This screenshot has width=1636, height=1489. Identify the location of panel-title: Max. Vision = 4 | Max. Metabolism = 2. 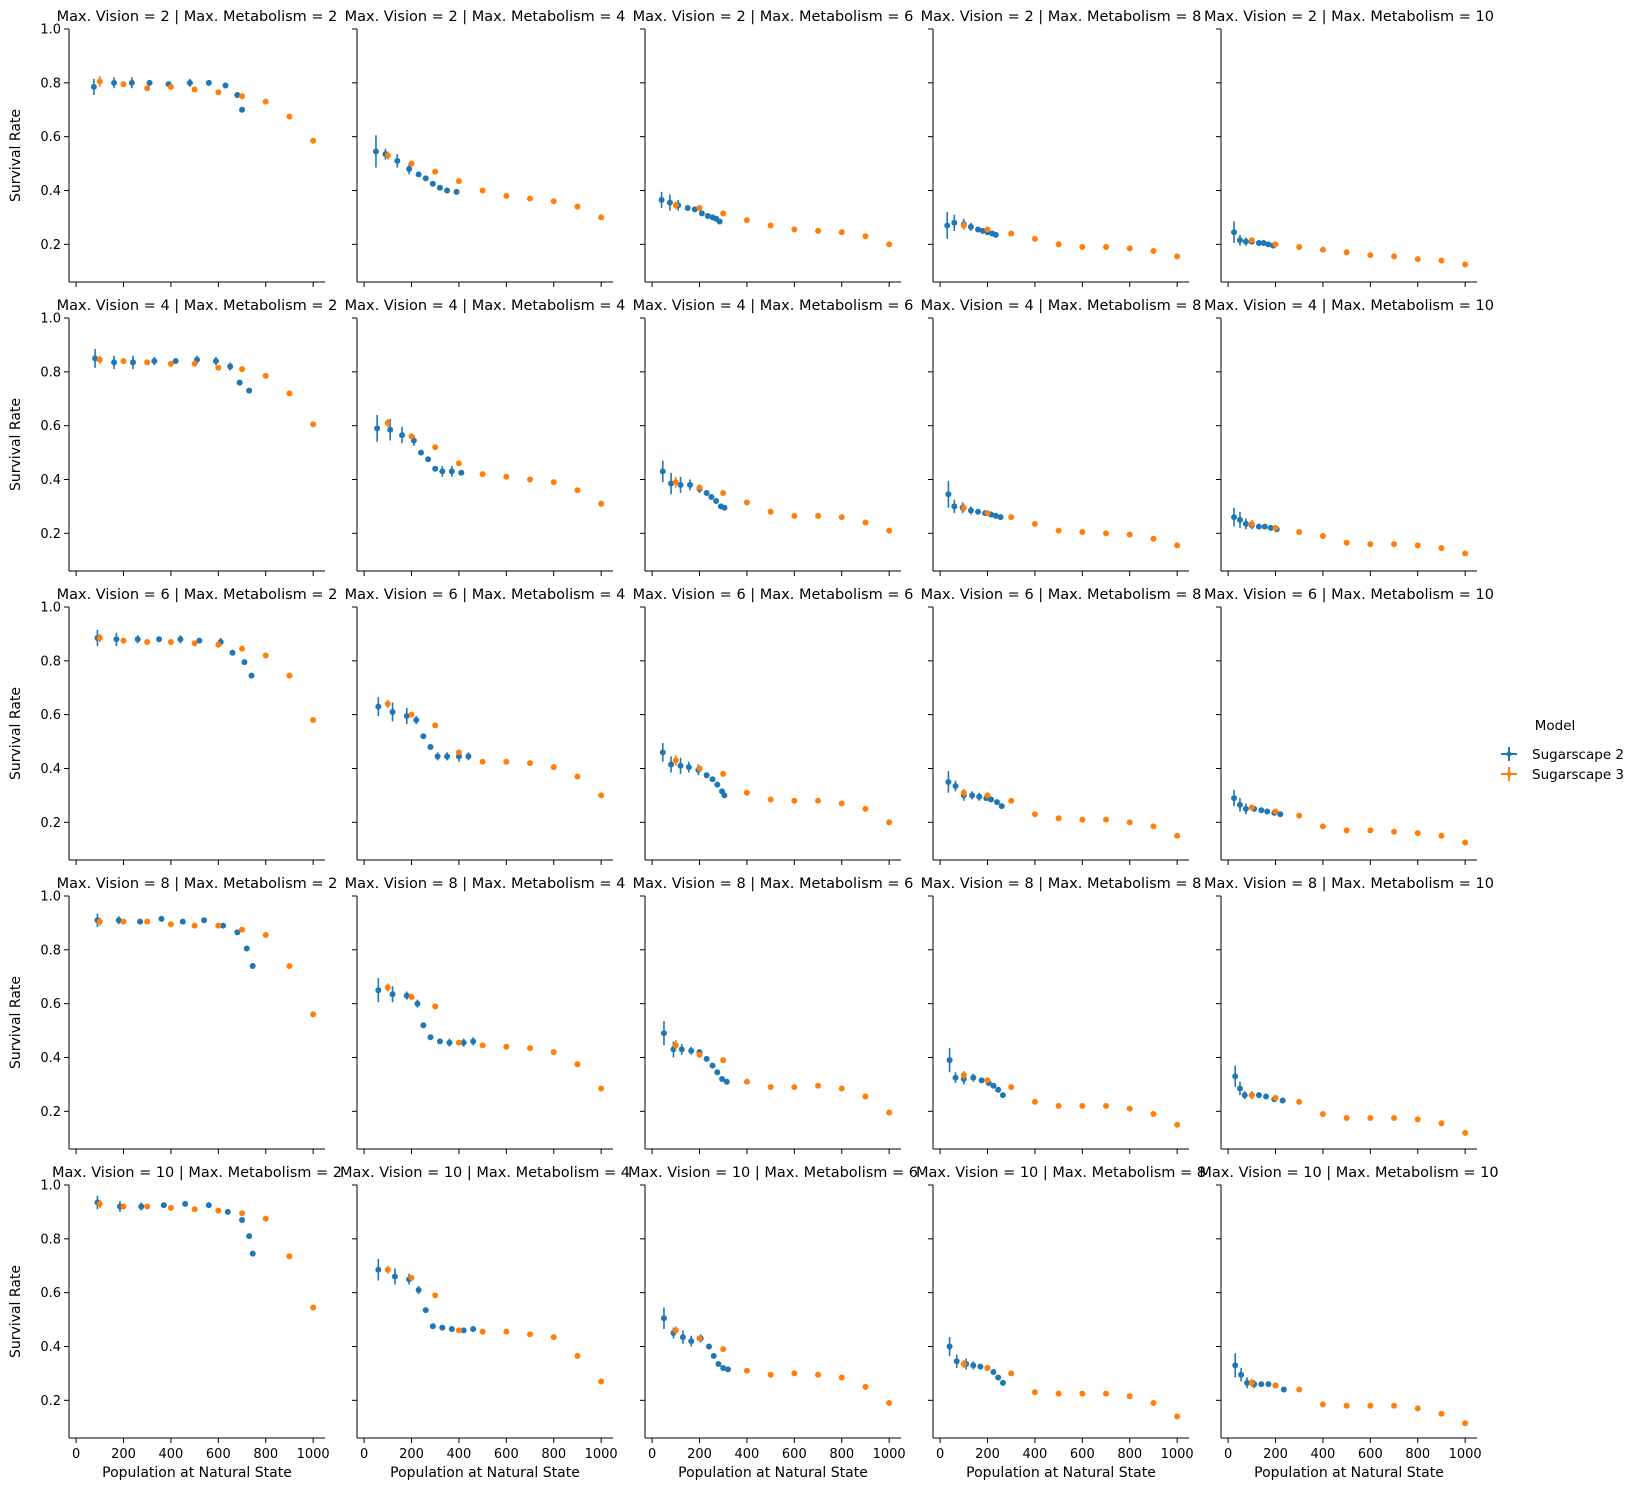
(197, 306).